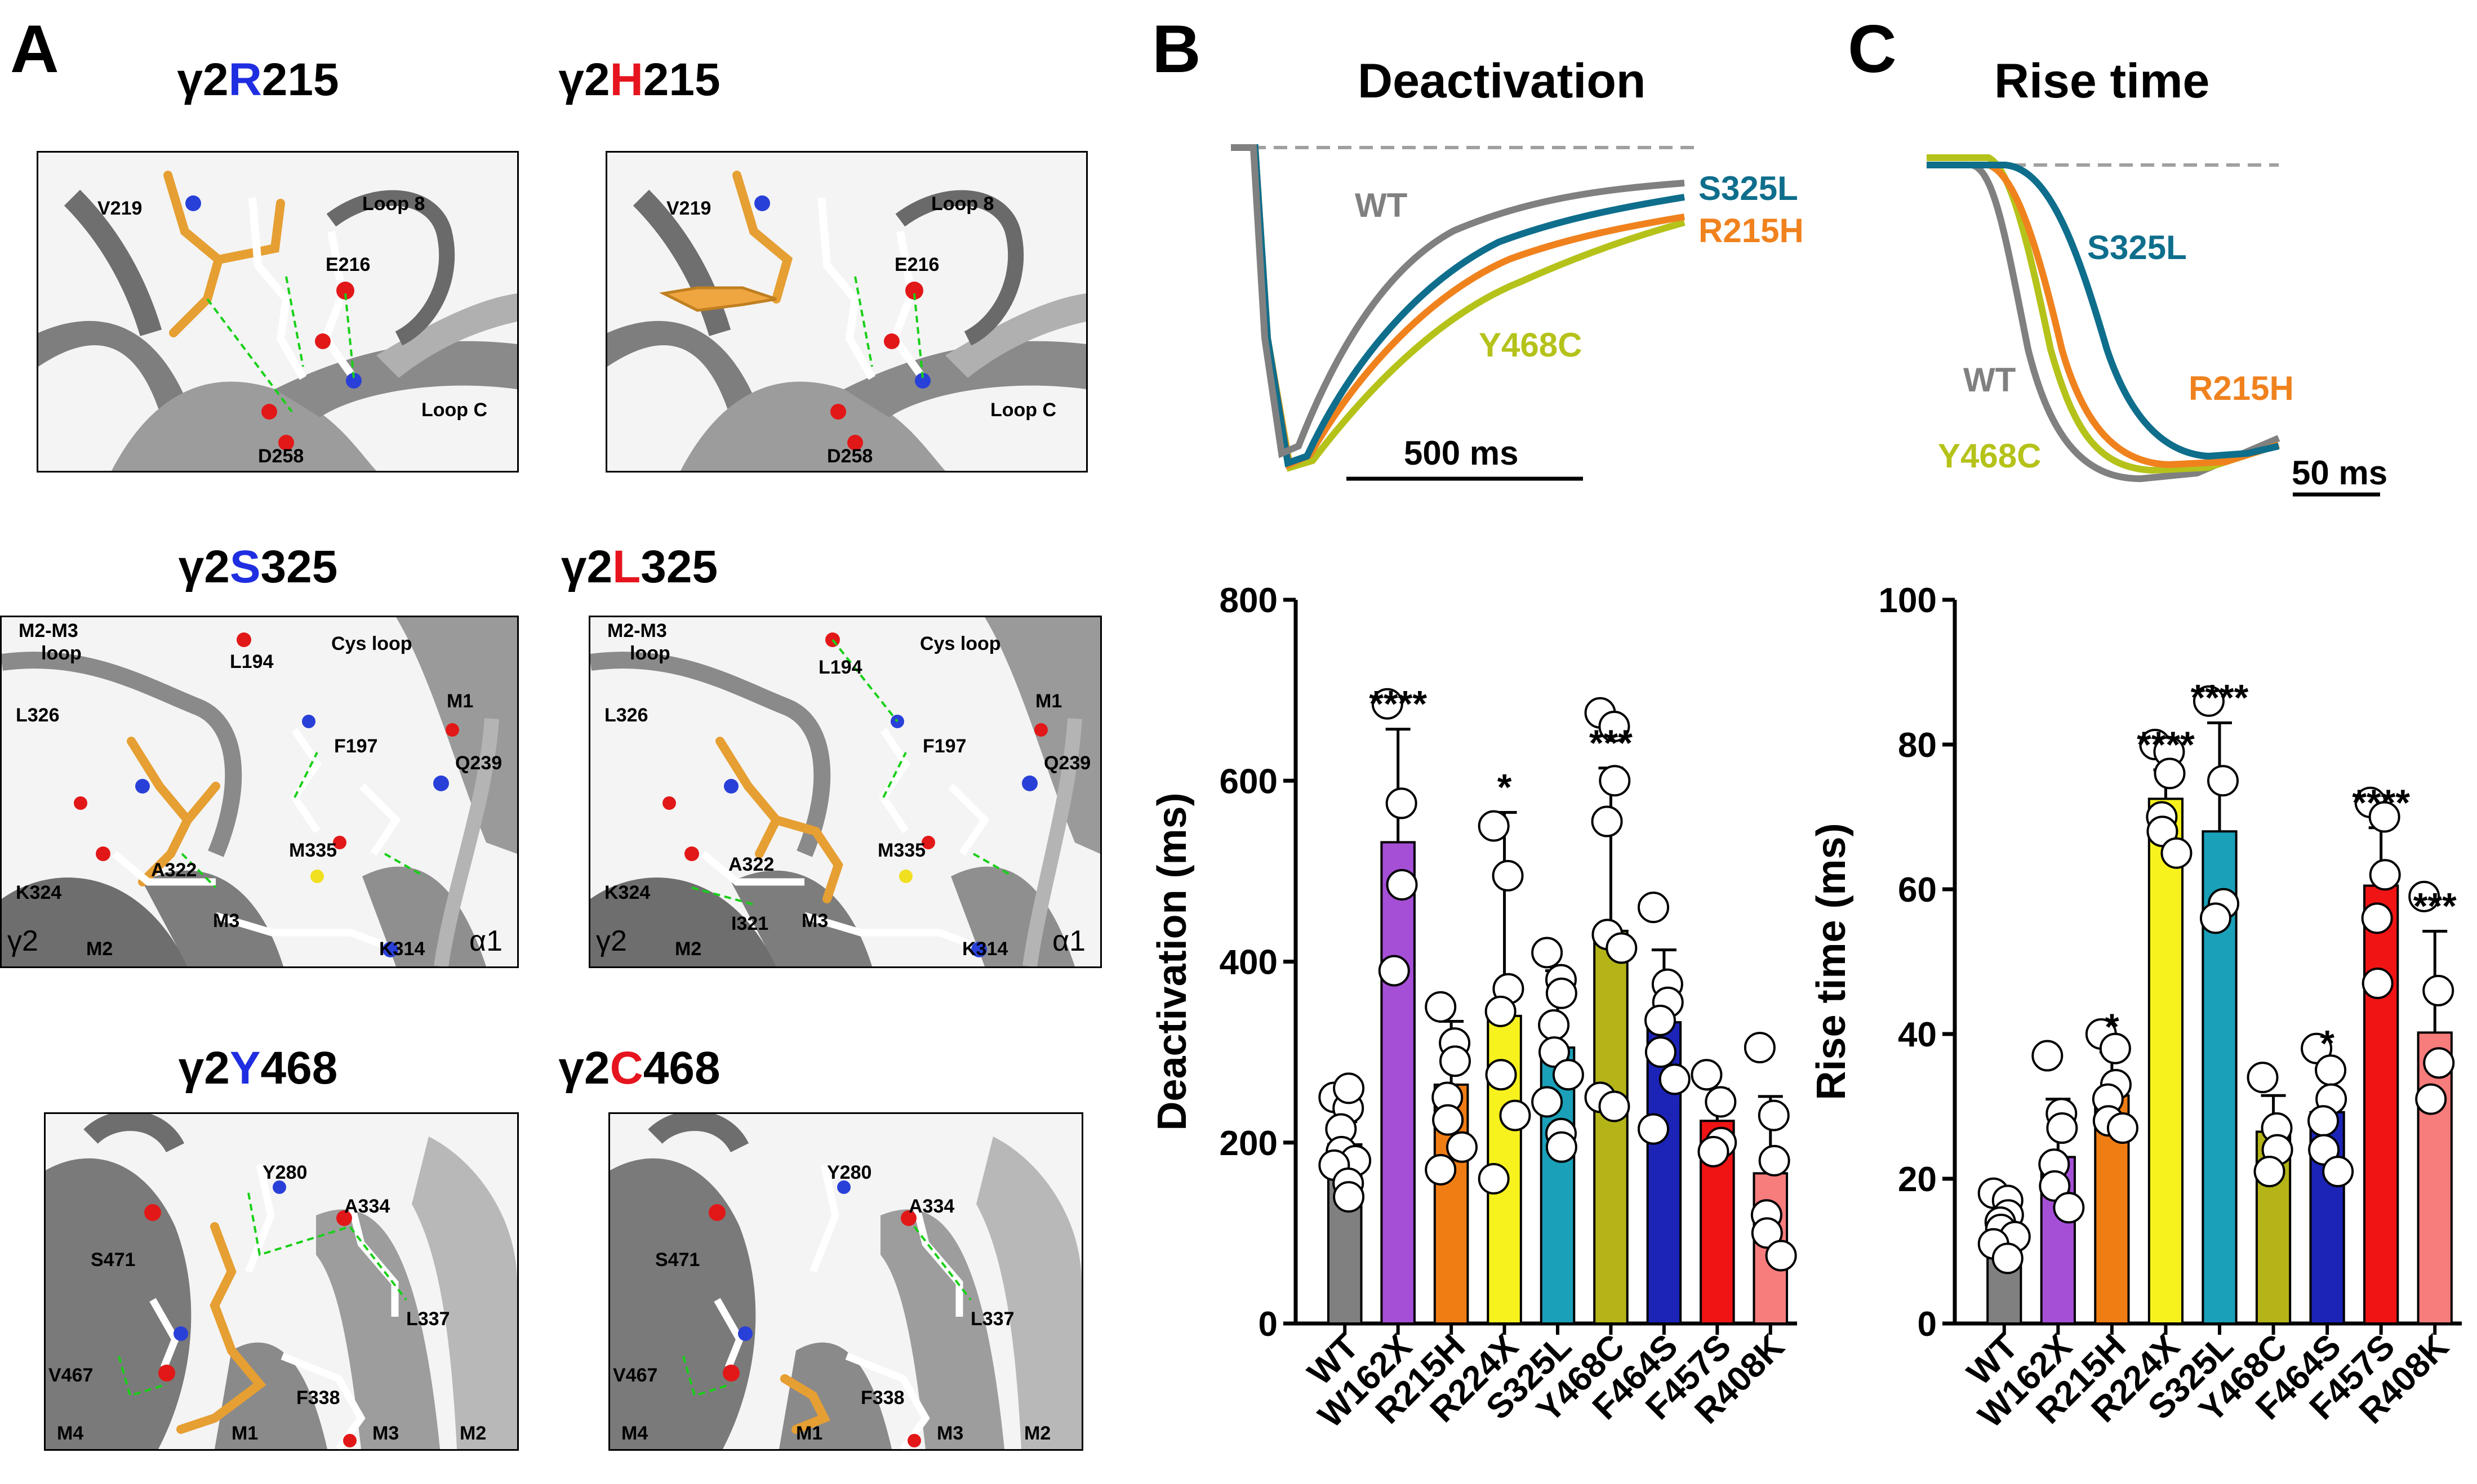 The width and height of the screenshot is (2477, 1484). Describe the element at coordinates (428, 1319) in the screenshot. I see `residue-label: L337` at that location.